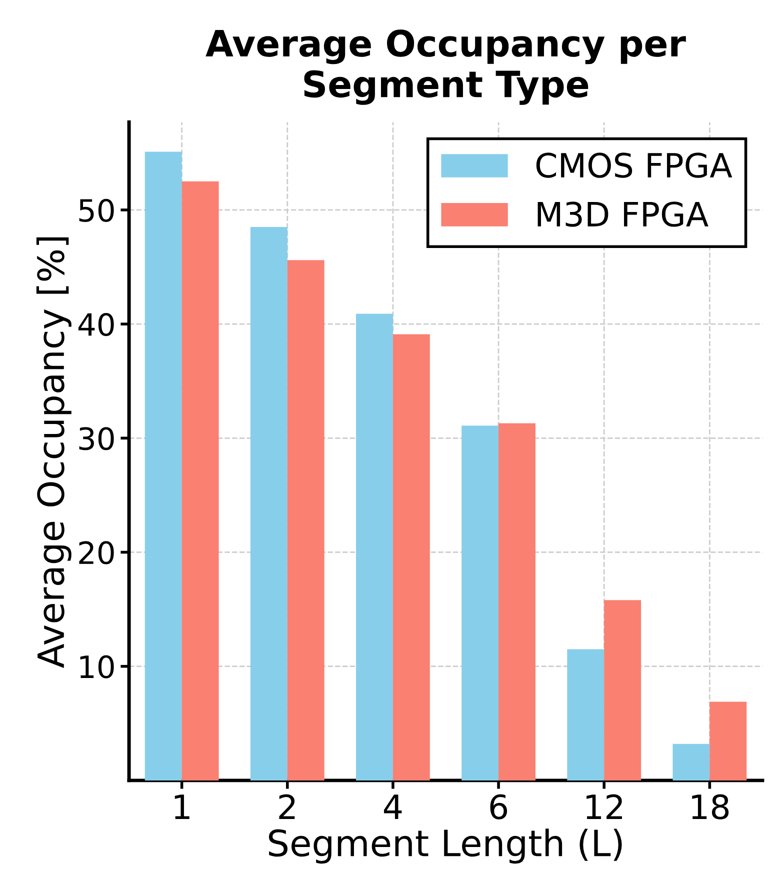 This screenshot has width=782, height=872. Describe the element at coordinates (710, 807) in the screenshot. I see `x-tick-label: 18` at that location.